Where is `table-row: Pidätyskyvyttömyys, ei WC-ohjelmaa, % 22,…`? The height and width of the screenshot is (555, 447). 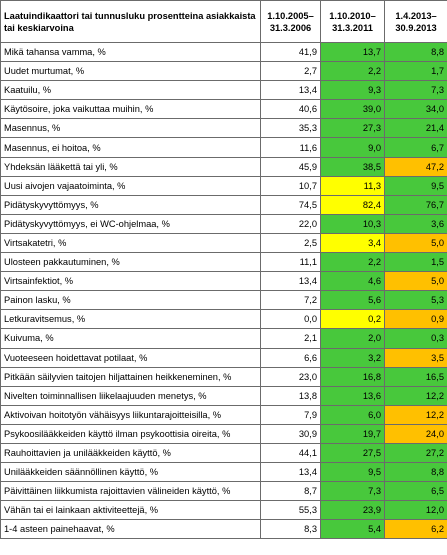
table-row: Pidätyskyvyttömyys, ei WC-ohjelmaa, % 22,… is located at coordinates (223, 223).